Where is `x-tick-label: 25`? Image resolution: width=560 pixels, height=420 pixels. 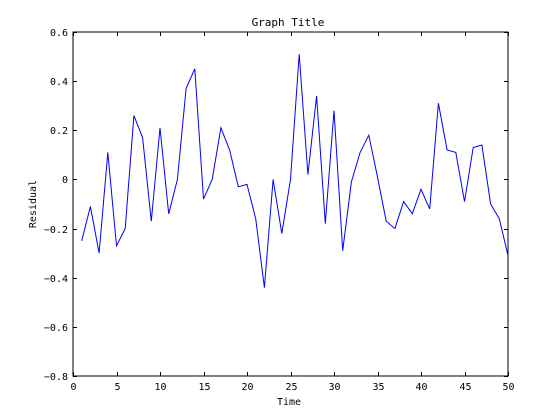 x-tick-label: 25 is located at coordinates (291, 387).